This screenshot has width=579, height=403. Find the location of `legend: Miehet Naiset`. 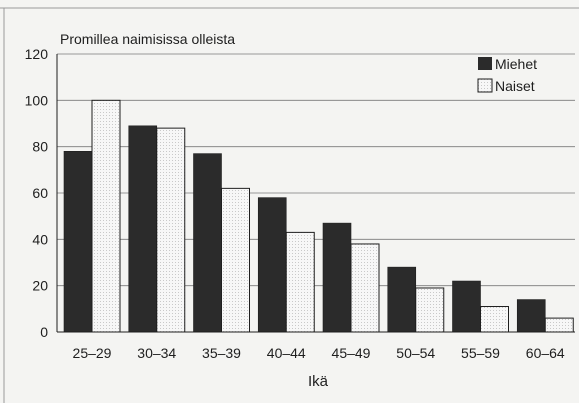

legend: Miehet Naiset is located at coordinates (507, 75).